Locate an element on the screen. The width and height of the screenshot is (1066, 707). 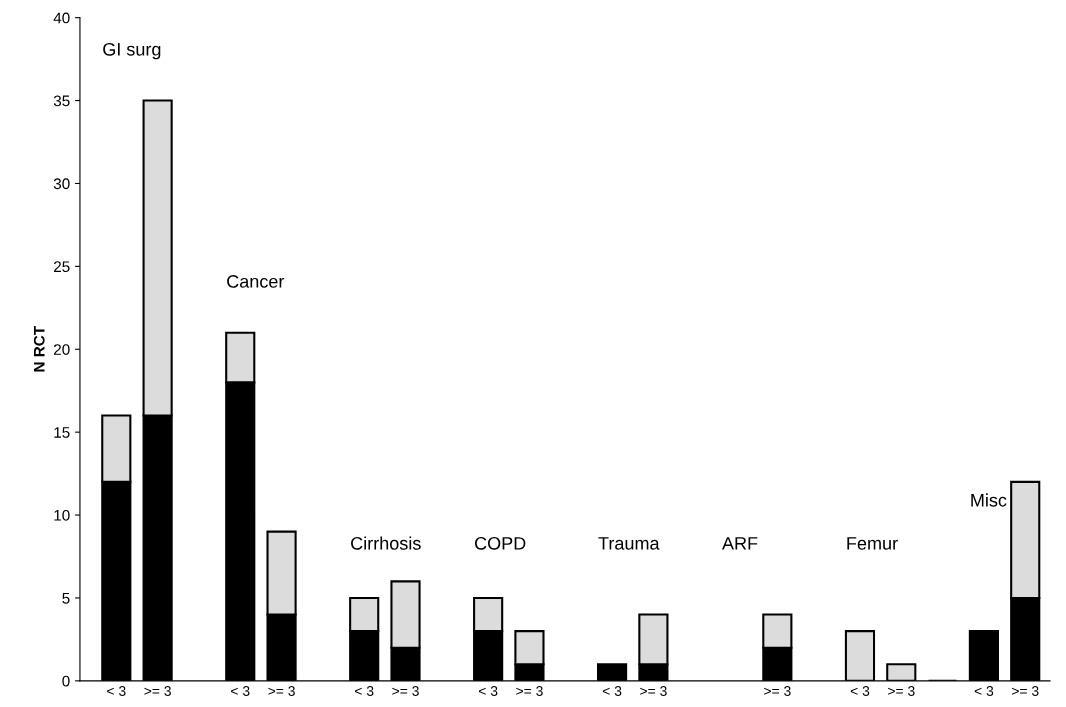
y-tick-label: 10 is located at coordinates (62, 515).